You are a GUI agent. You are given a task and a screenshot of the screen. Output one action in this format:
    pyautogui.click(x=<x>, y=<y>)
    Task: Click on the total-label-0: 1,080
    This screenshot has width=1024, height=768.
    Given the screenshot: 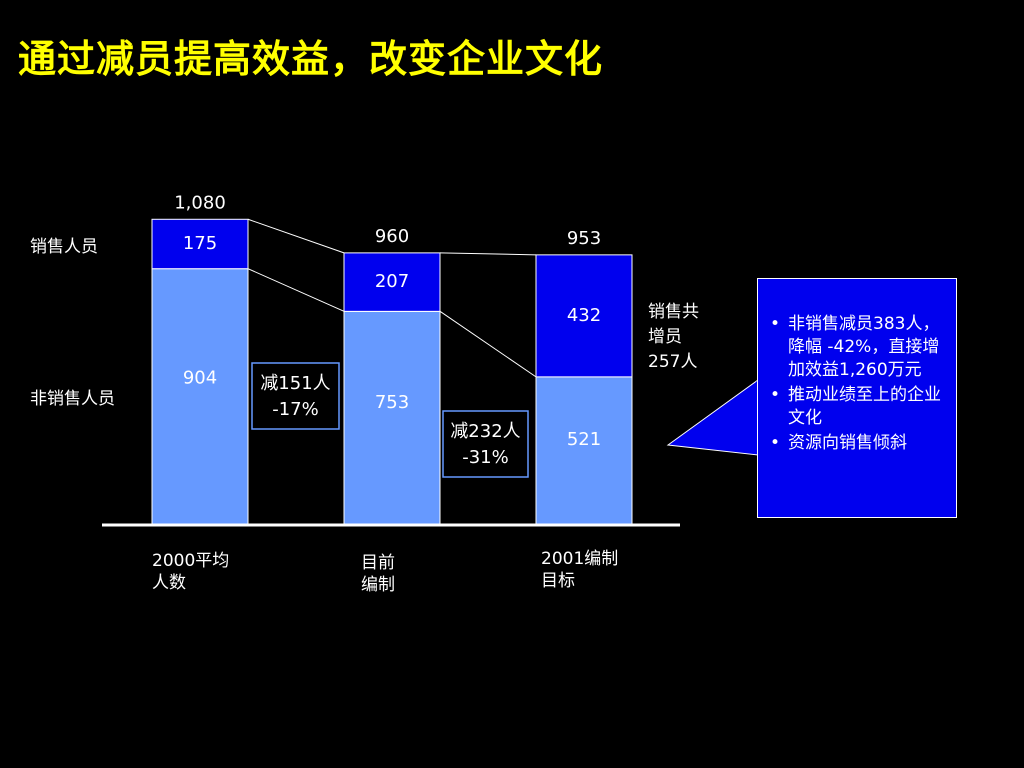 What is the action you would take?
    pyautogui.click(x=200, y=202)
    